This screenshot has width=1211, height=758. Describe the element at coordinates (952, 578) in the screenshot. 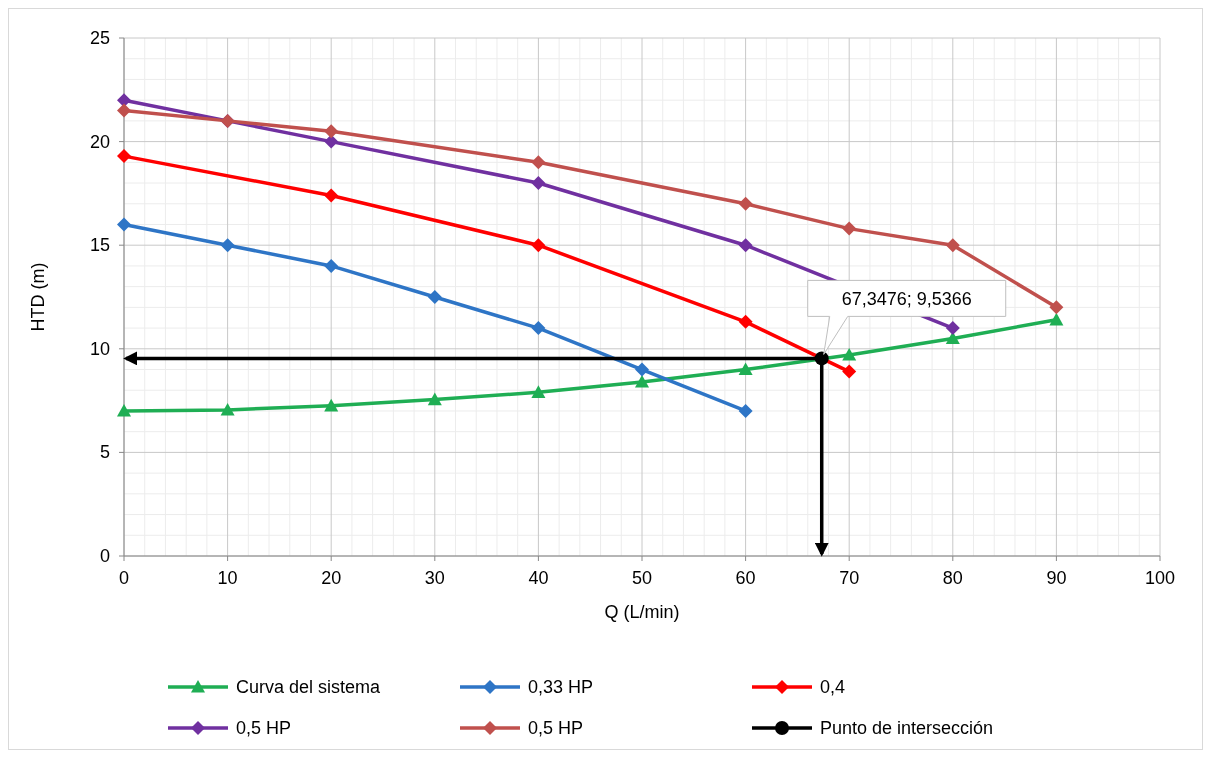

I see `x-tick-label: 80` at that location.